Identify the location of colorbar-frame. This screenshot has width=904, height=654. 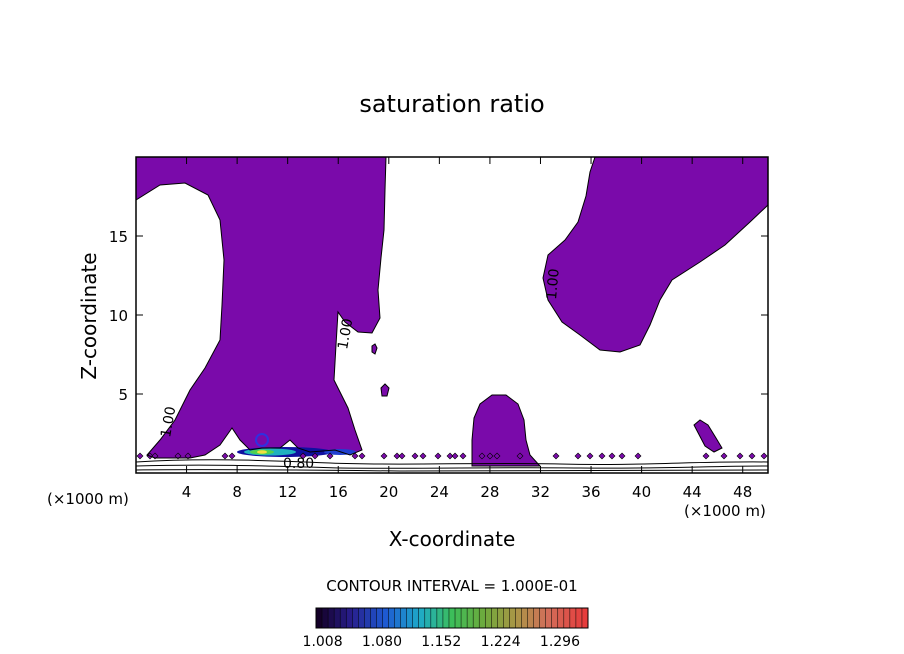
(452, 618).